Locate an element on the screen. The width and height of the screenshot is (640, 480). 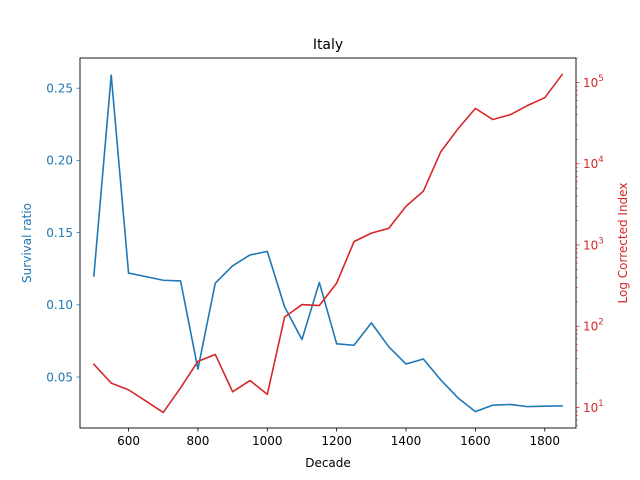
x-tick-label: 1000 is located at coordinates (267, 441).